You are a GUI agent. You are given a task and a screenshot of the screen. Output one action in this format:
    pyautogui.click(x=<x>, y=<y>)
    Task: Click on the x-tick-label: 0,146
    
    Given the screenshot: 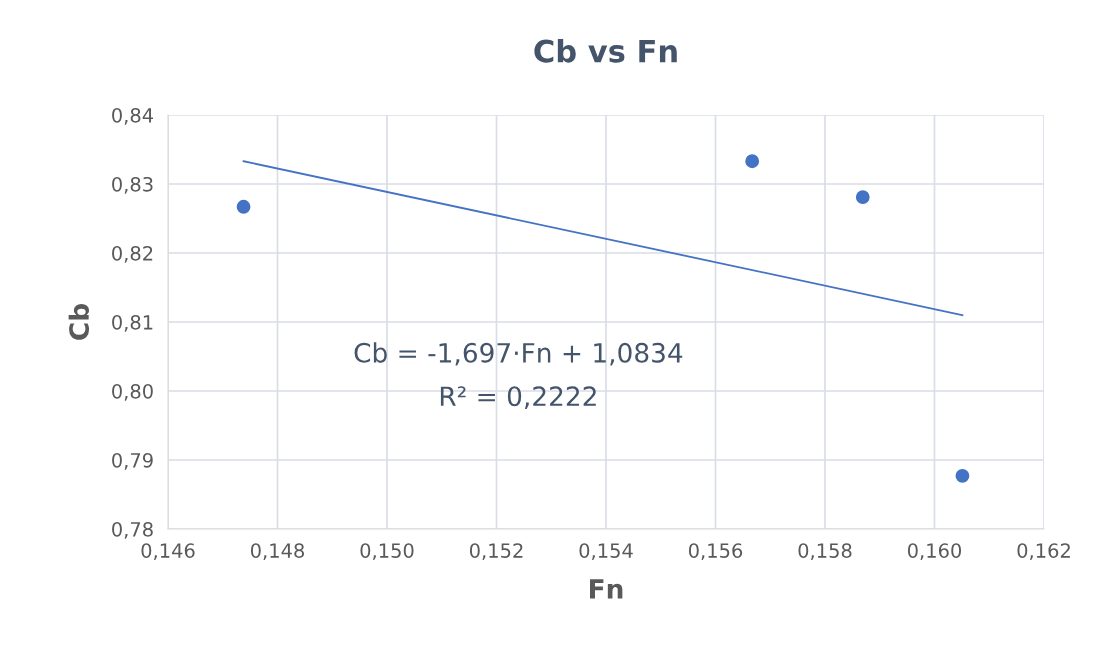 What is the action you would take?
    pyautogui.click(x=168, y=551)
    